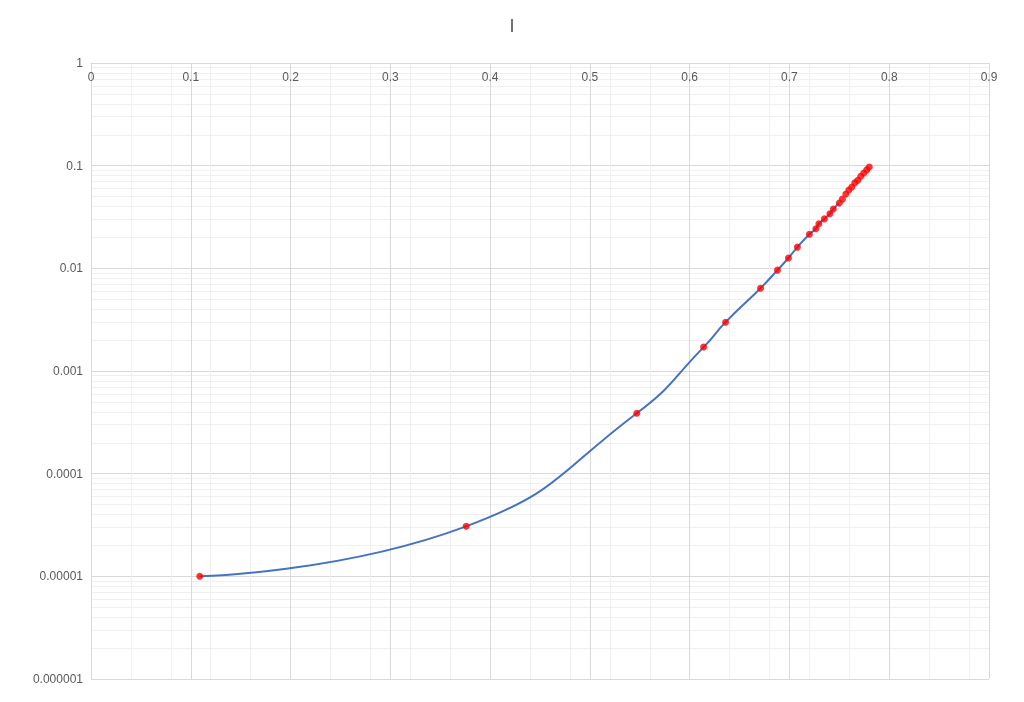  What do you see at coordinates (790, 77) in the screenshot?
I see `x-tick-label: 0.7` at bounding box center [790, 77].